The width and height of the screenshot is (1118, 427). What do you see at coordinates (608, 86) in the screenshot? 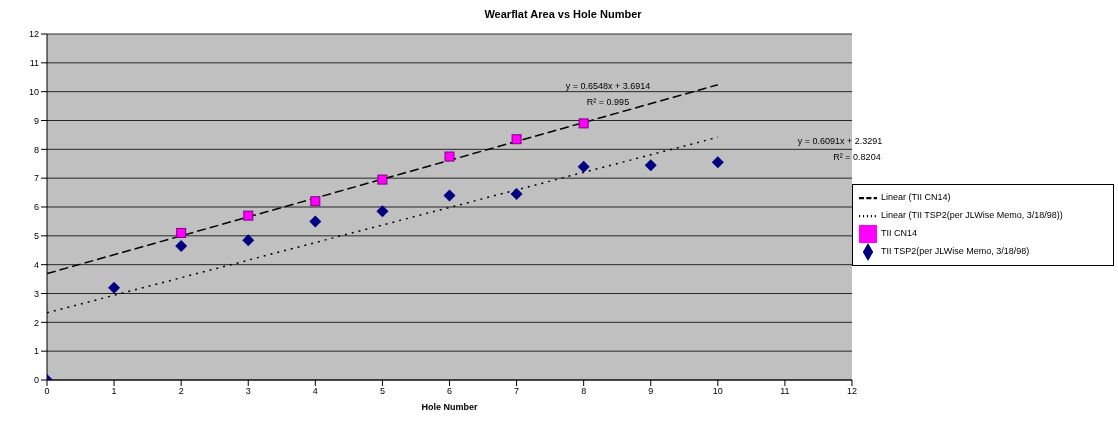
I see `annotation: y = 0.6548x + 3.6914` at bounding box center [608, 86].